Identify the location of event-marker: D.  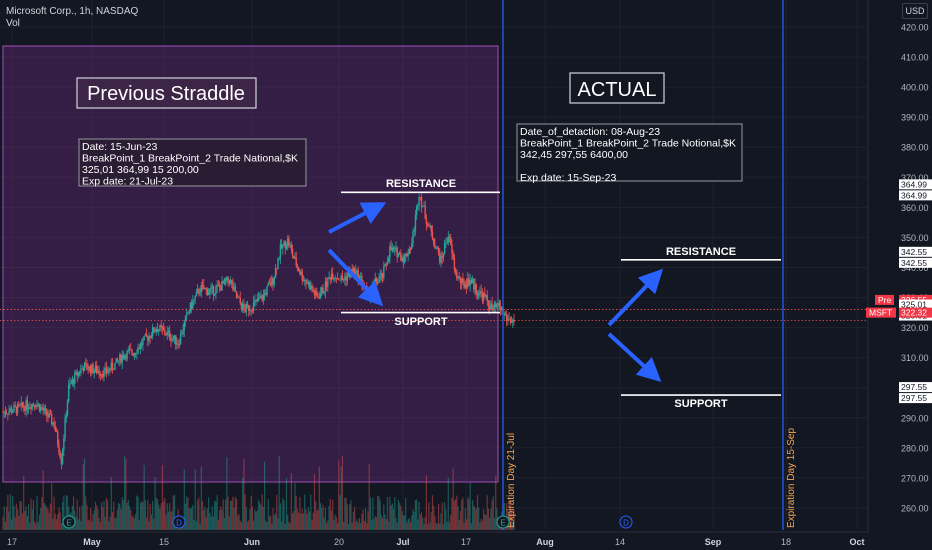
(179, 522).